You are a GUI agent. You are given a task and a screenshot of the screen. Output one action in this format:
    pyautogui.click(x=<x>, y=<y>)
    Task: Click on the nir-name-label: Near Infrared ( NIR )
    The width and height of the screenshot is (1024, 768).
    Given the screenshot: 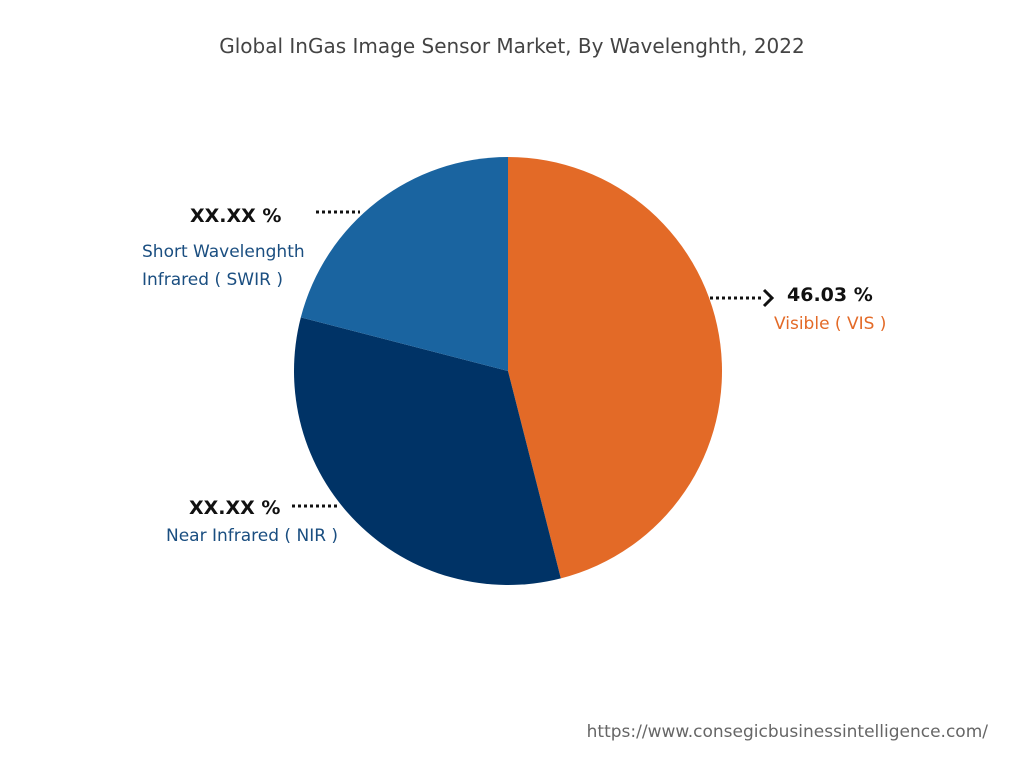 What is the action you would take?
    pyautogui.click(x=252, y=536)
    